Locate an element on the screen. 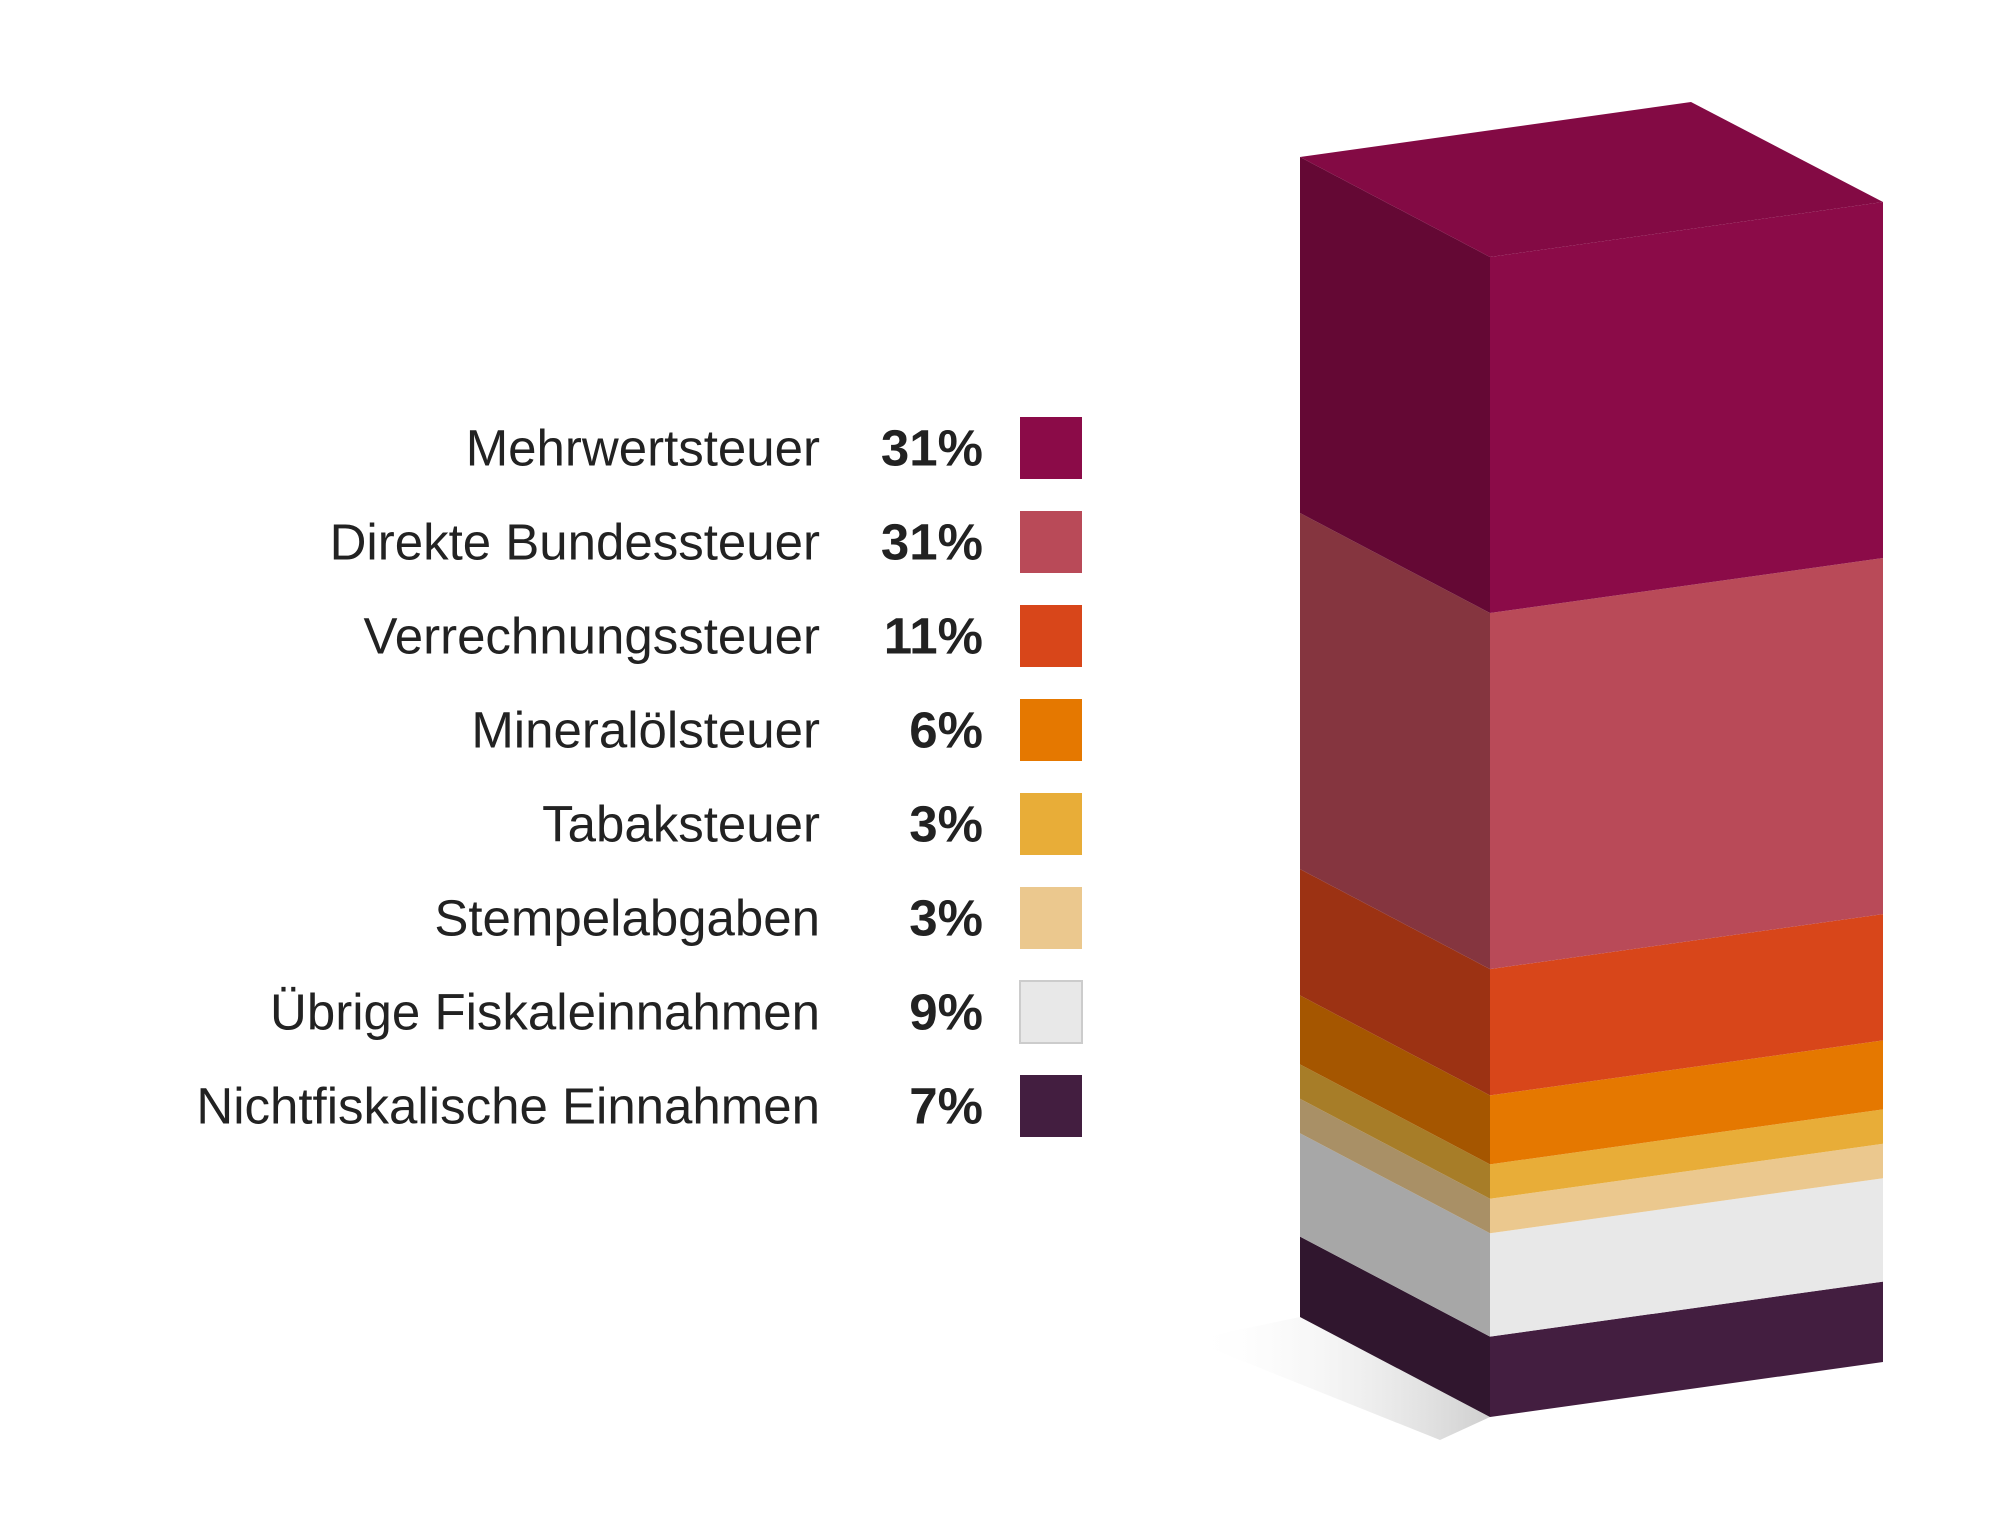 The width and height of the screenshot is (2004, 1521). value-label: 11% is located at coordinates (933, 635).